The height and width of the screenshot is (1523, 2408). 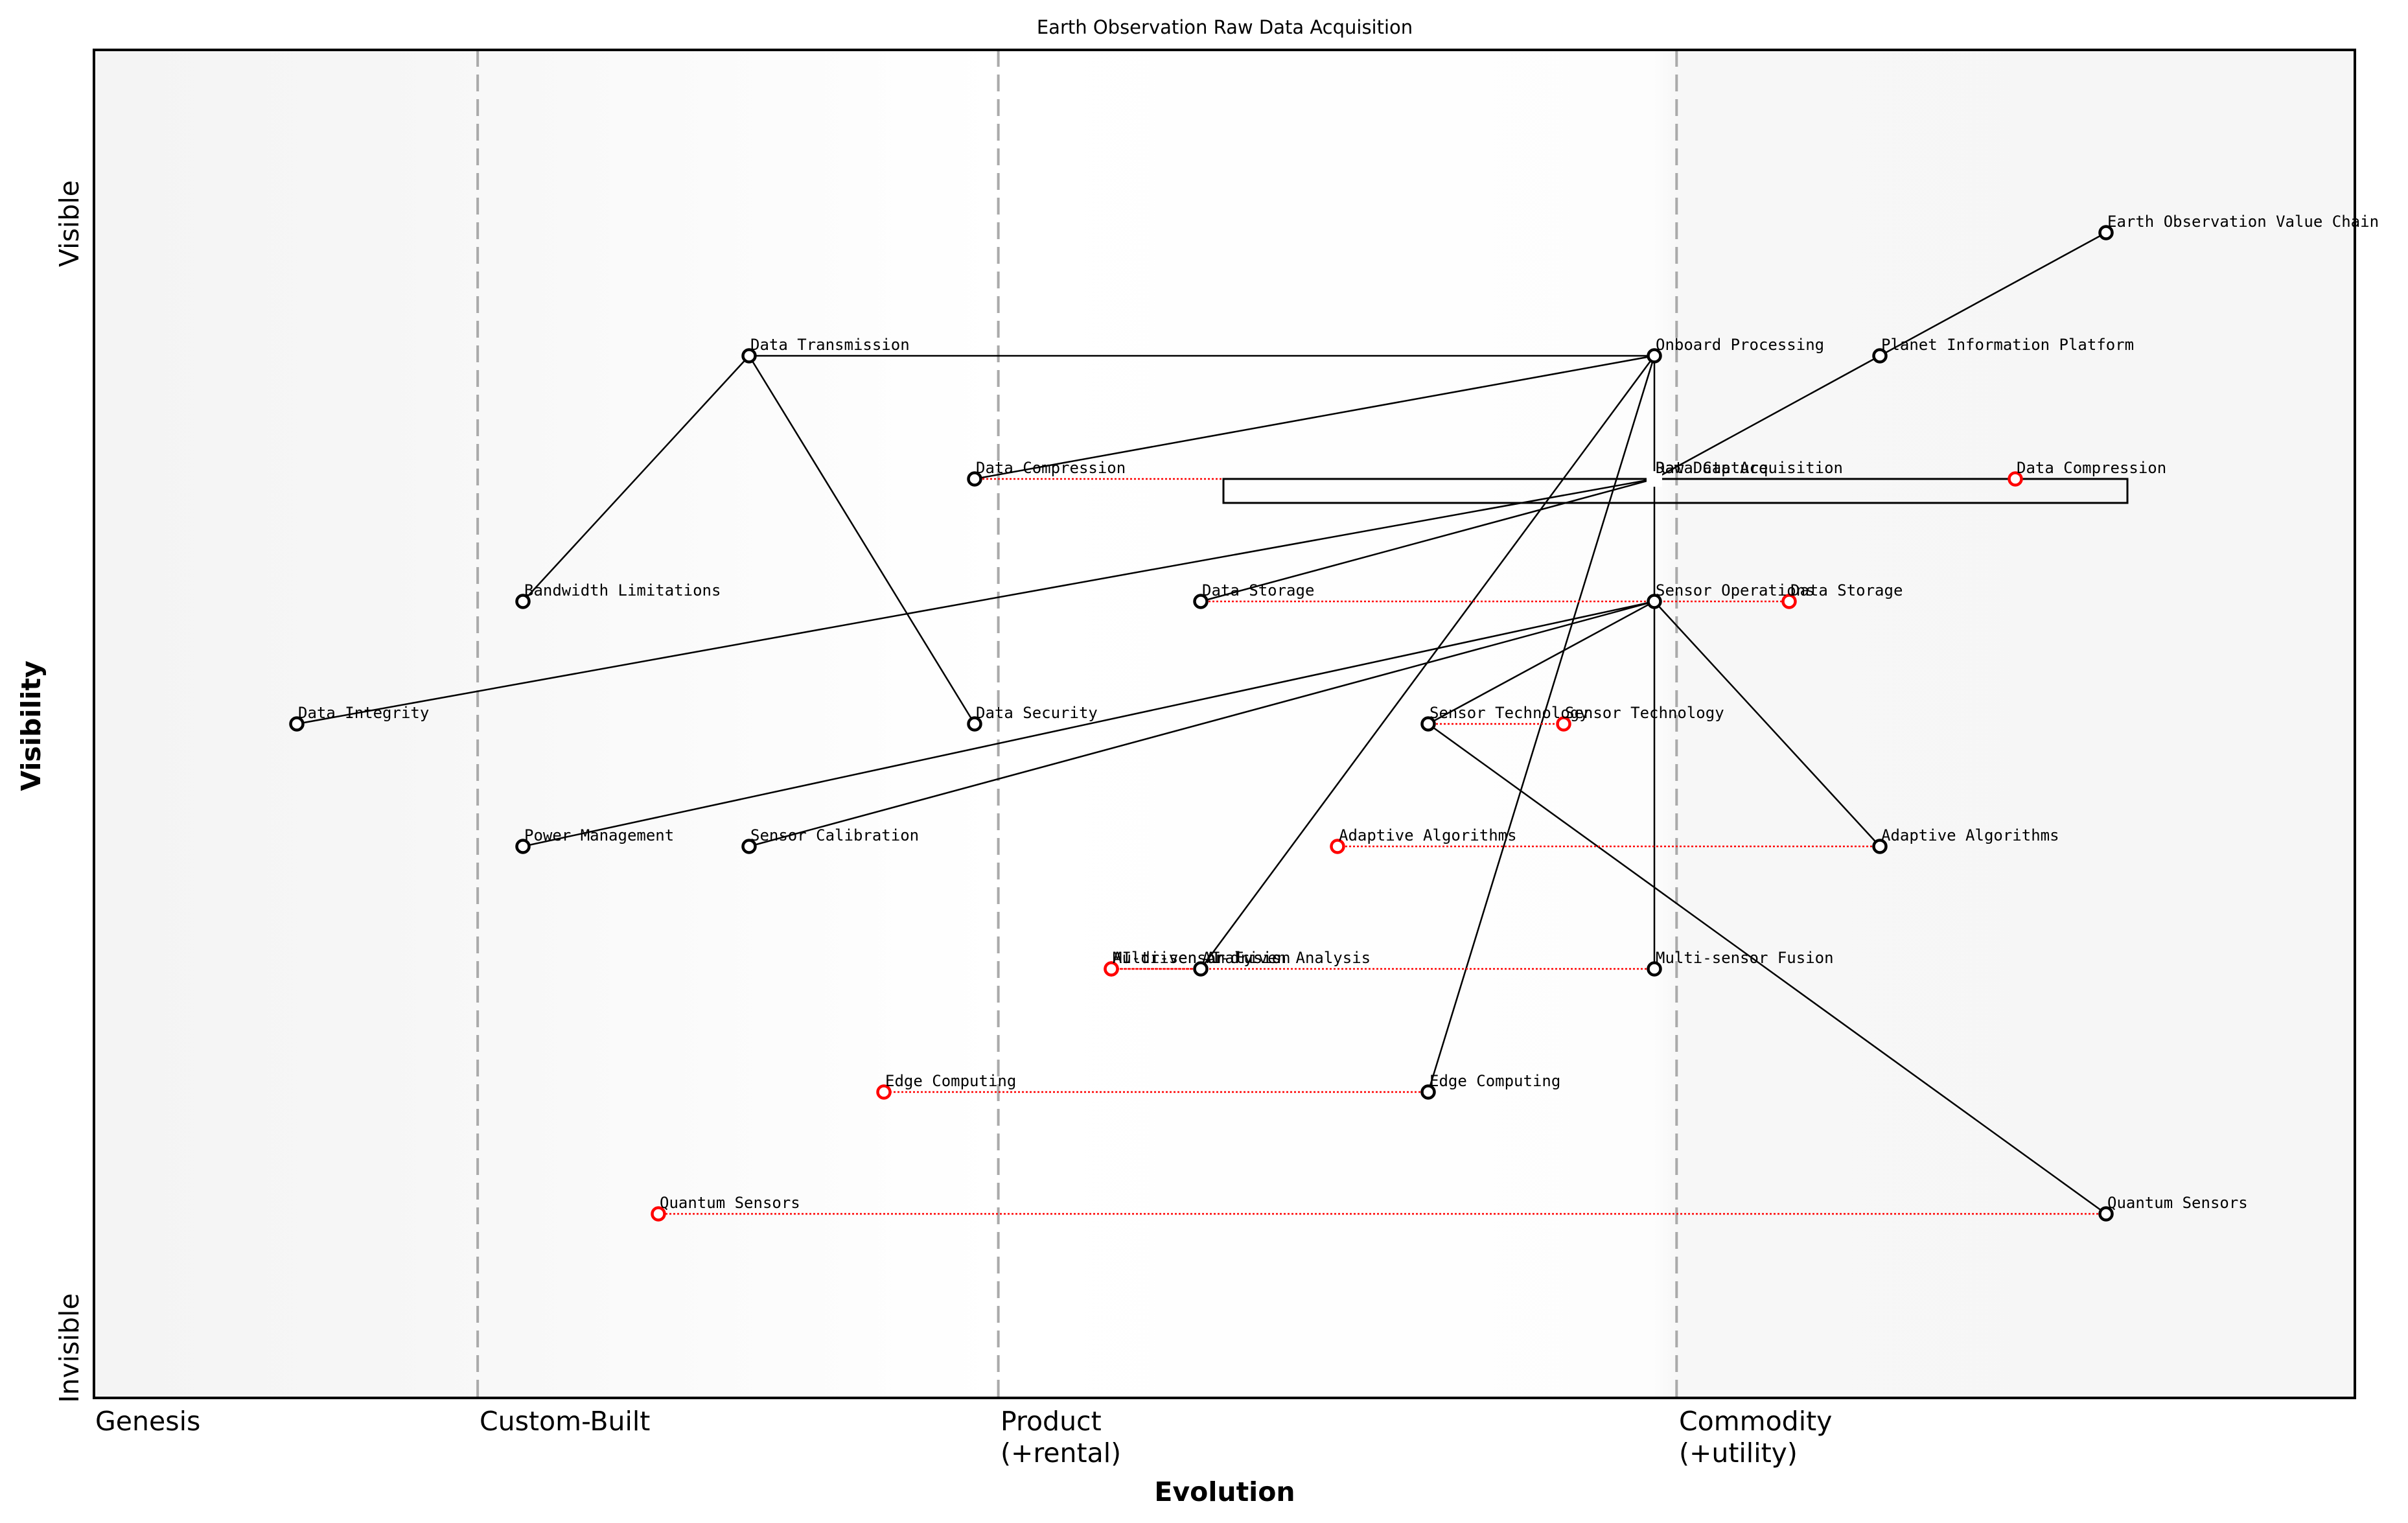 I want to click on component-label: Sensor Operations, so click(x=1736, y=590).